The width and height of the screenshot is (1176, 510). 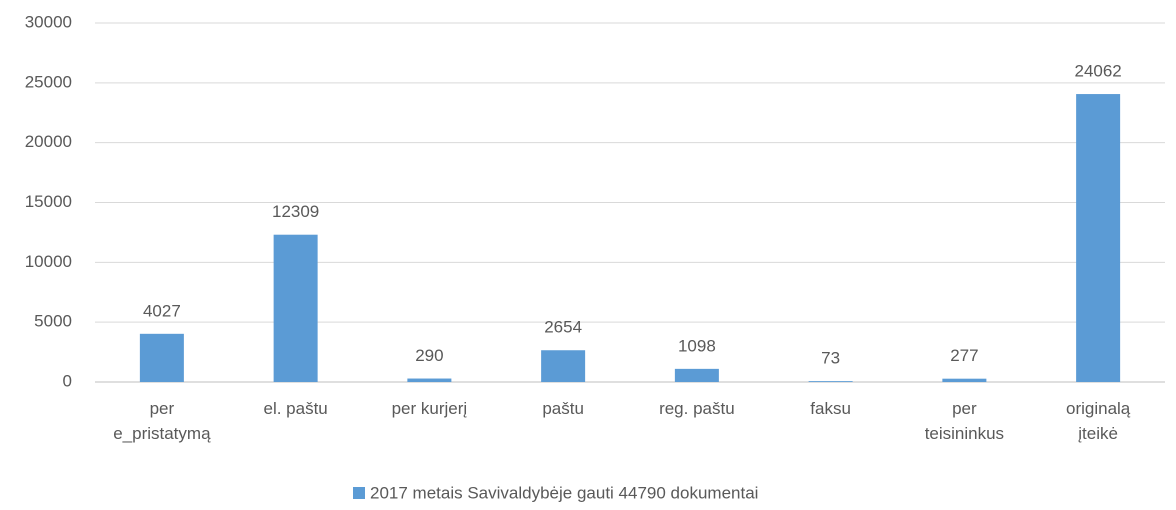 What do you see at coordinates (830, 358) in the screenshot?
I see `data-label: 73` at bounding box center [830, 358].